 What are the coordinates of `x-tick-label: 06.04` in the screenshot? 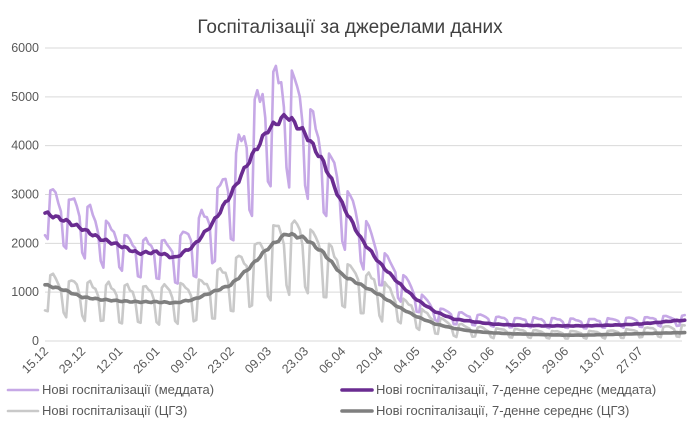 It's located at (332, 360).